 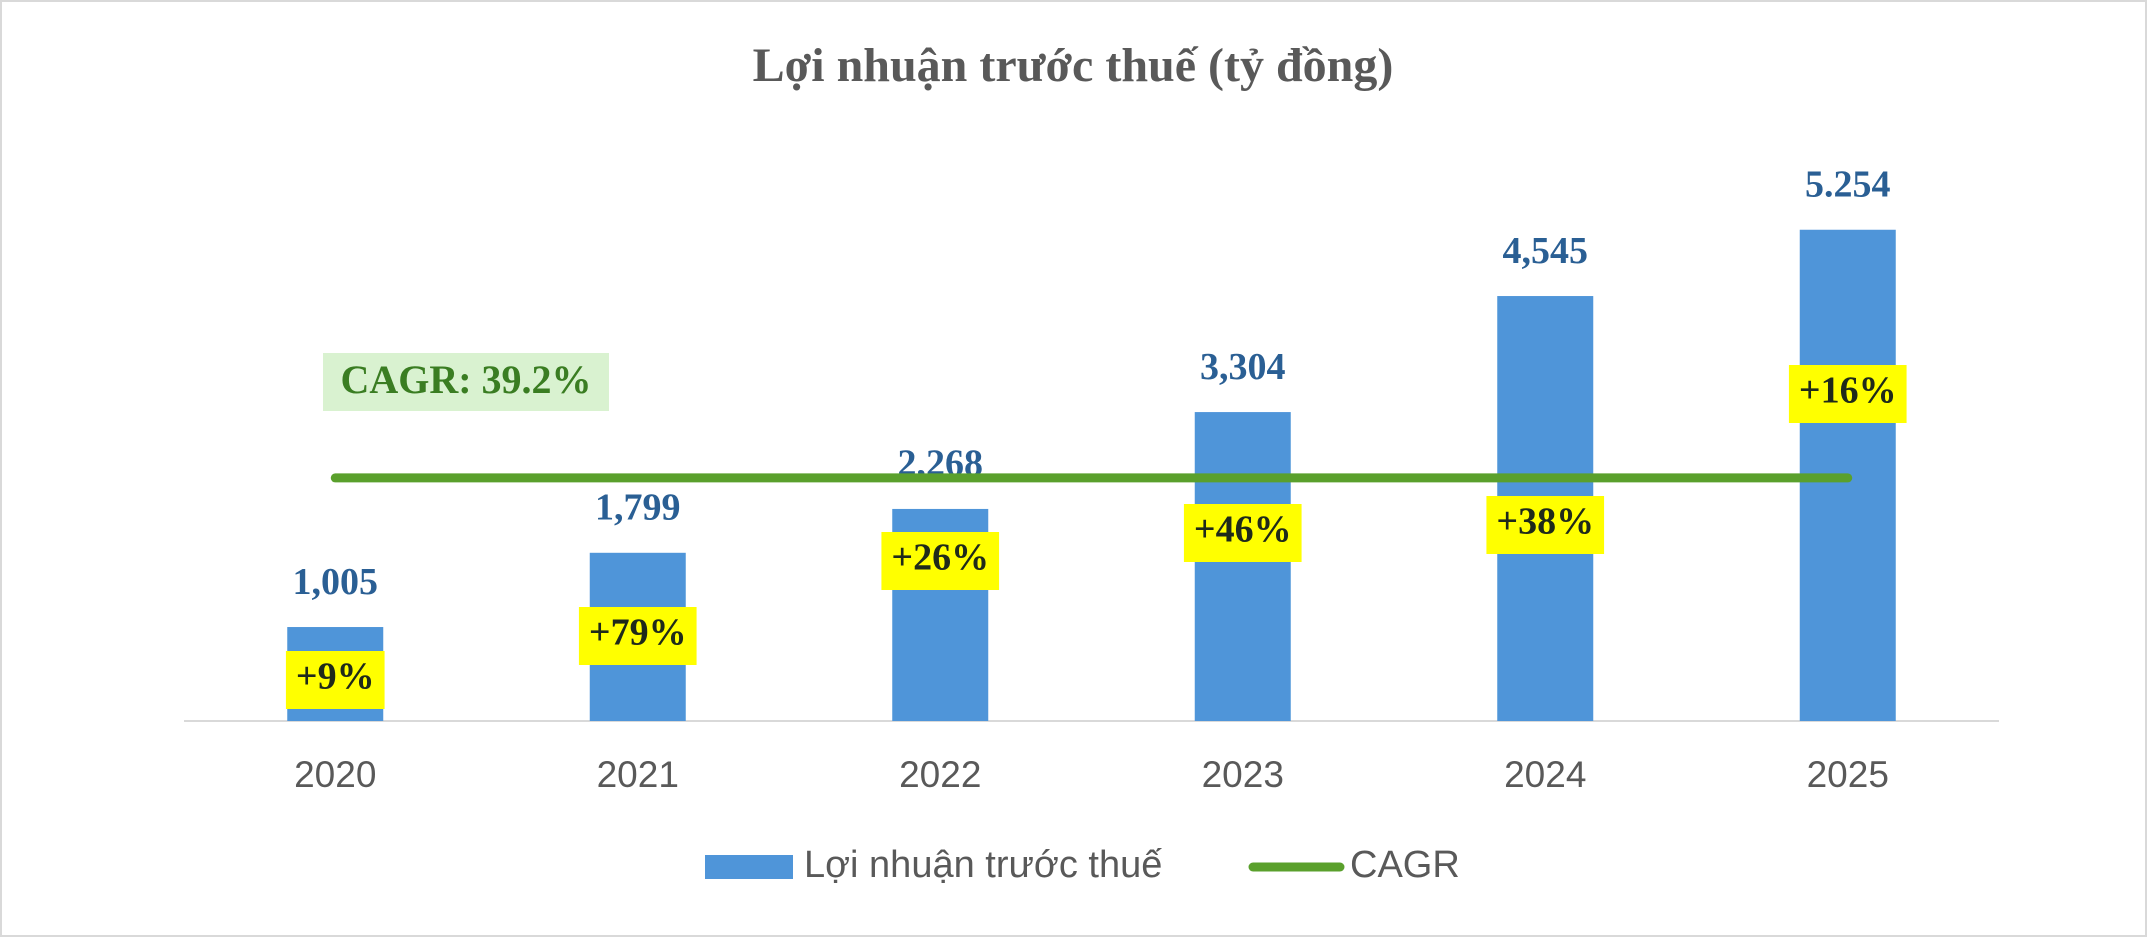 What do you see at coordinates (1848, 184) in the screenshot?
I see `value-label: 5.254` at bounding box center [1848, 184].